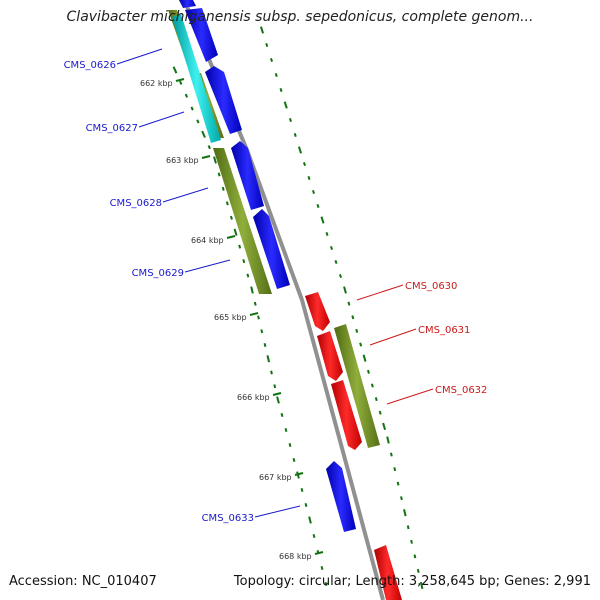 The height and width of the screenshot is (600, 600). What do you see at coordinates (207, 240) in the screenshot?
I see `tick-label: 664 kbp` at bounding box center [207, 240].